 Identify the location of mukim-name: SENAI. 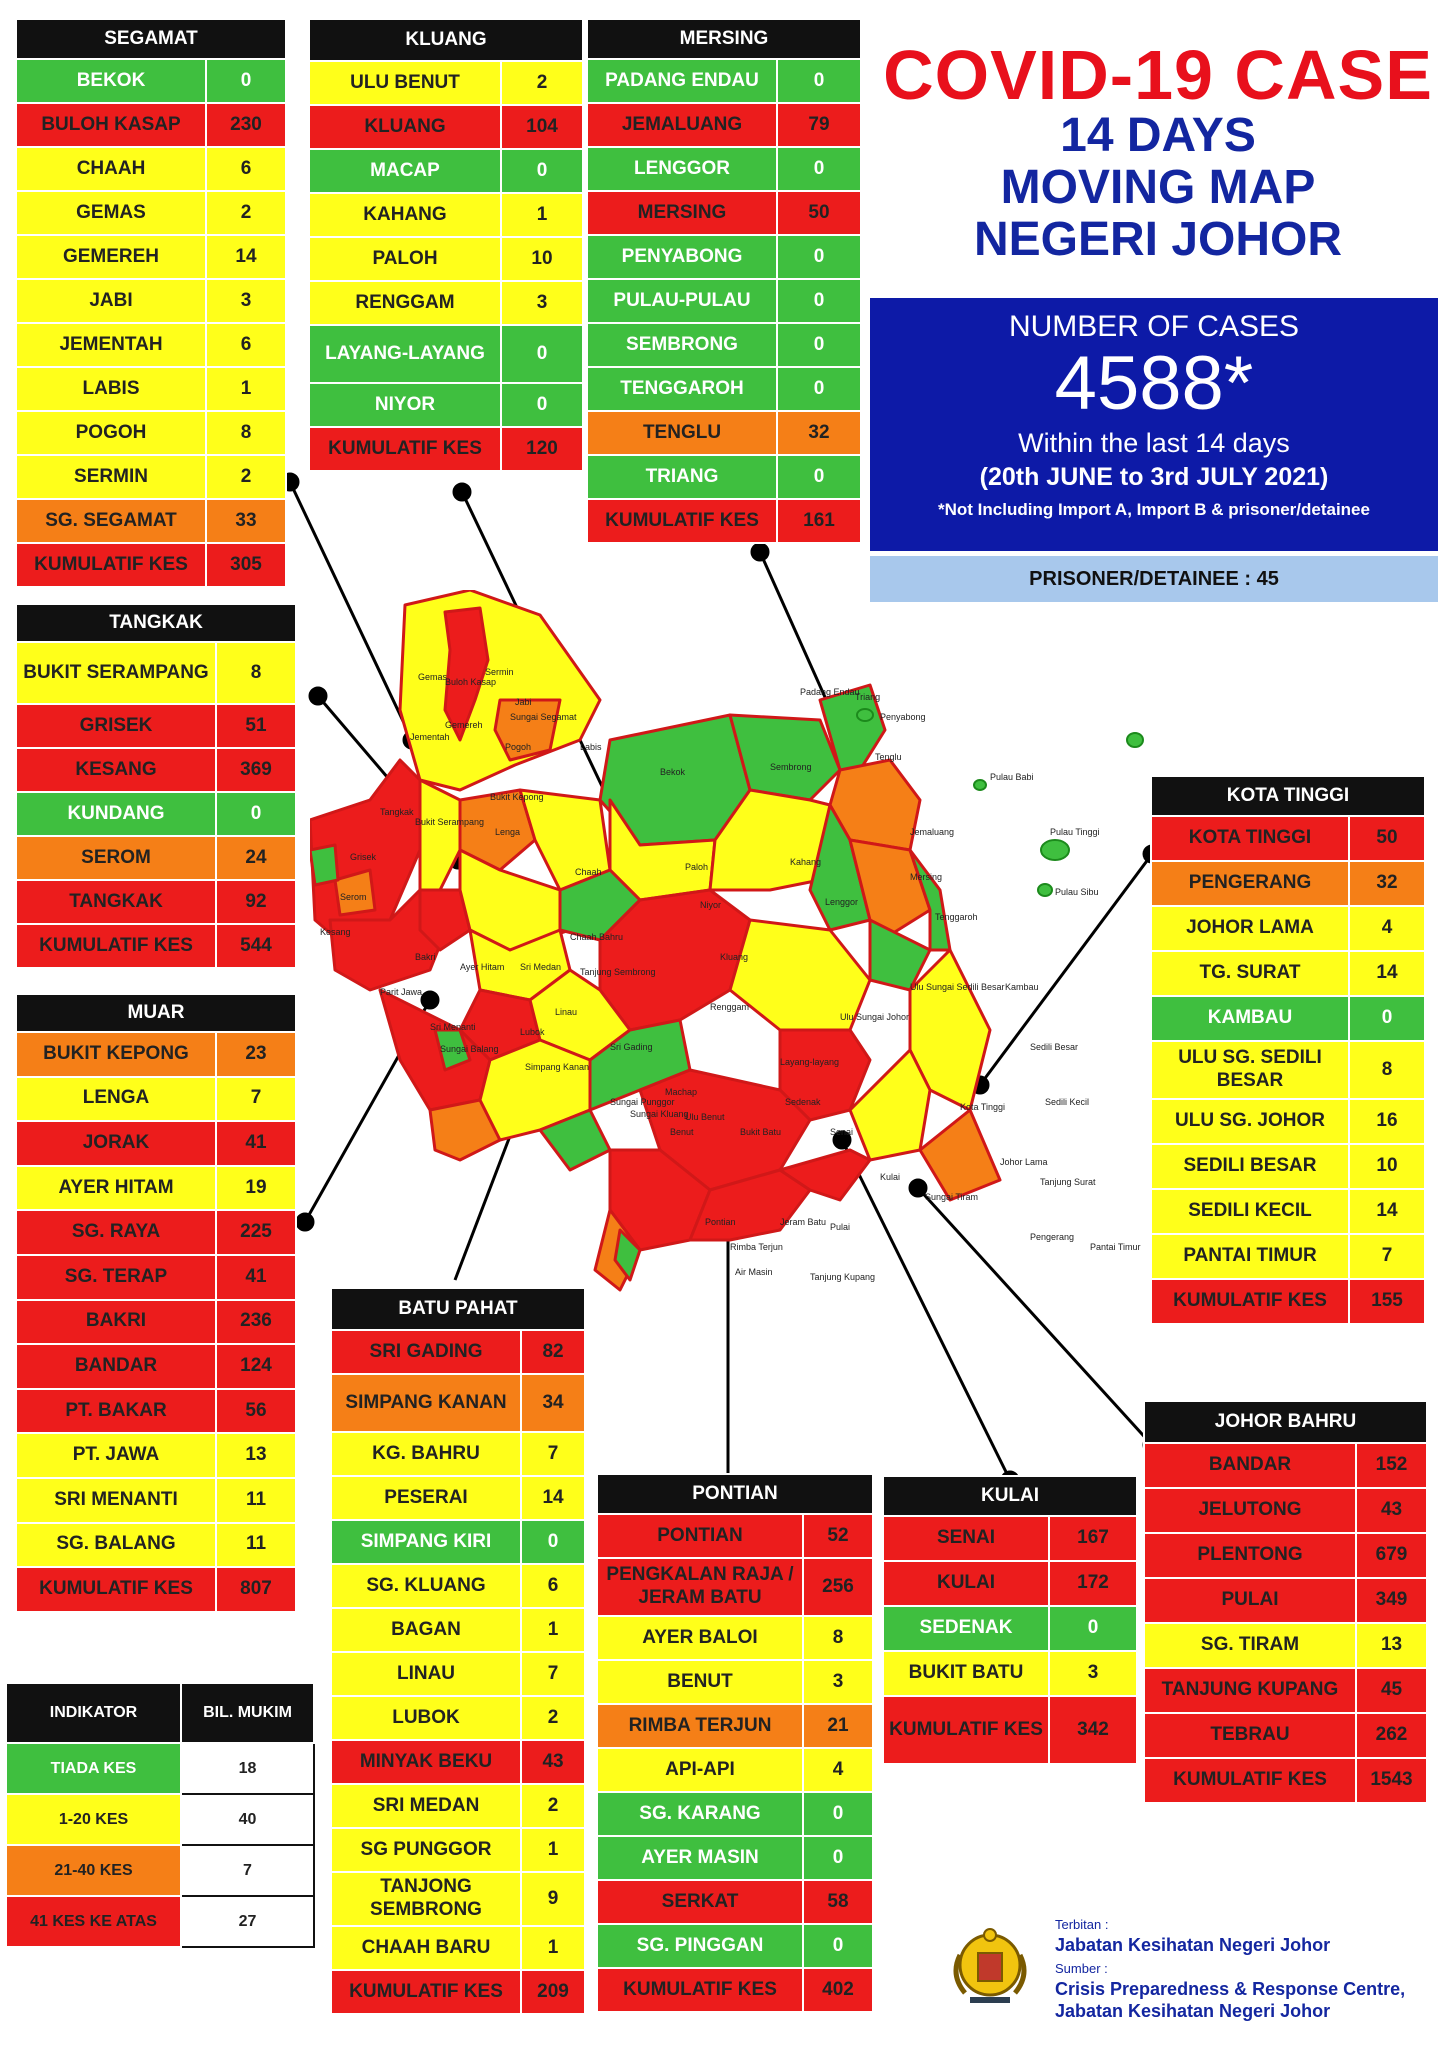
(966, 1538).